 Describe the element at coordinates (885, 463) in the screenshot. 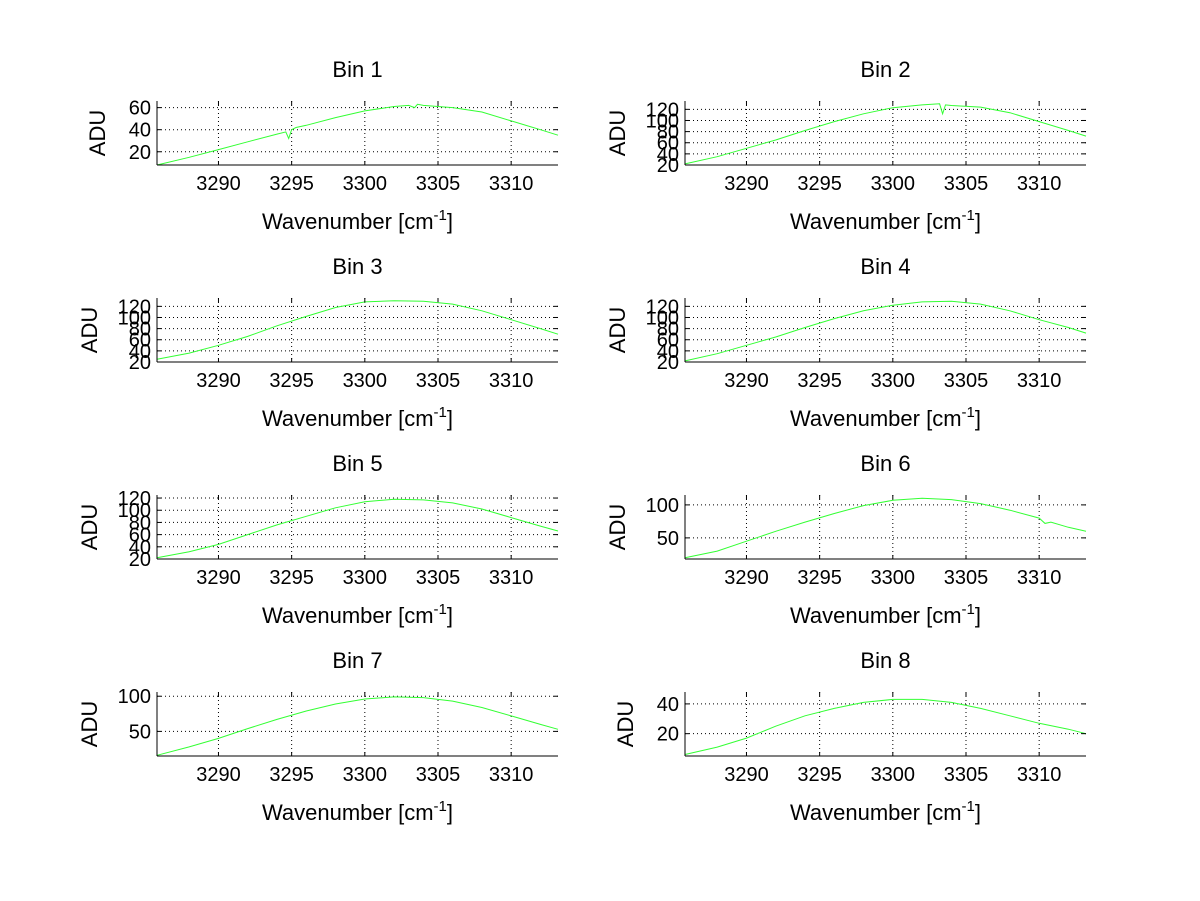

I see `subplot-title: Bin 6` at that location.